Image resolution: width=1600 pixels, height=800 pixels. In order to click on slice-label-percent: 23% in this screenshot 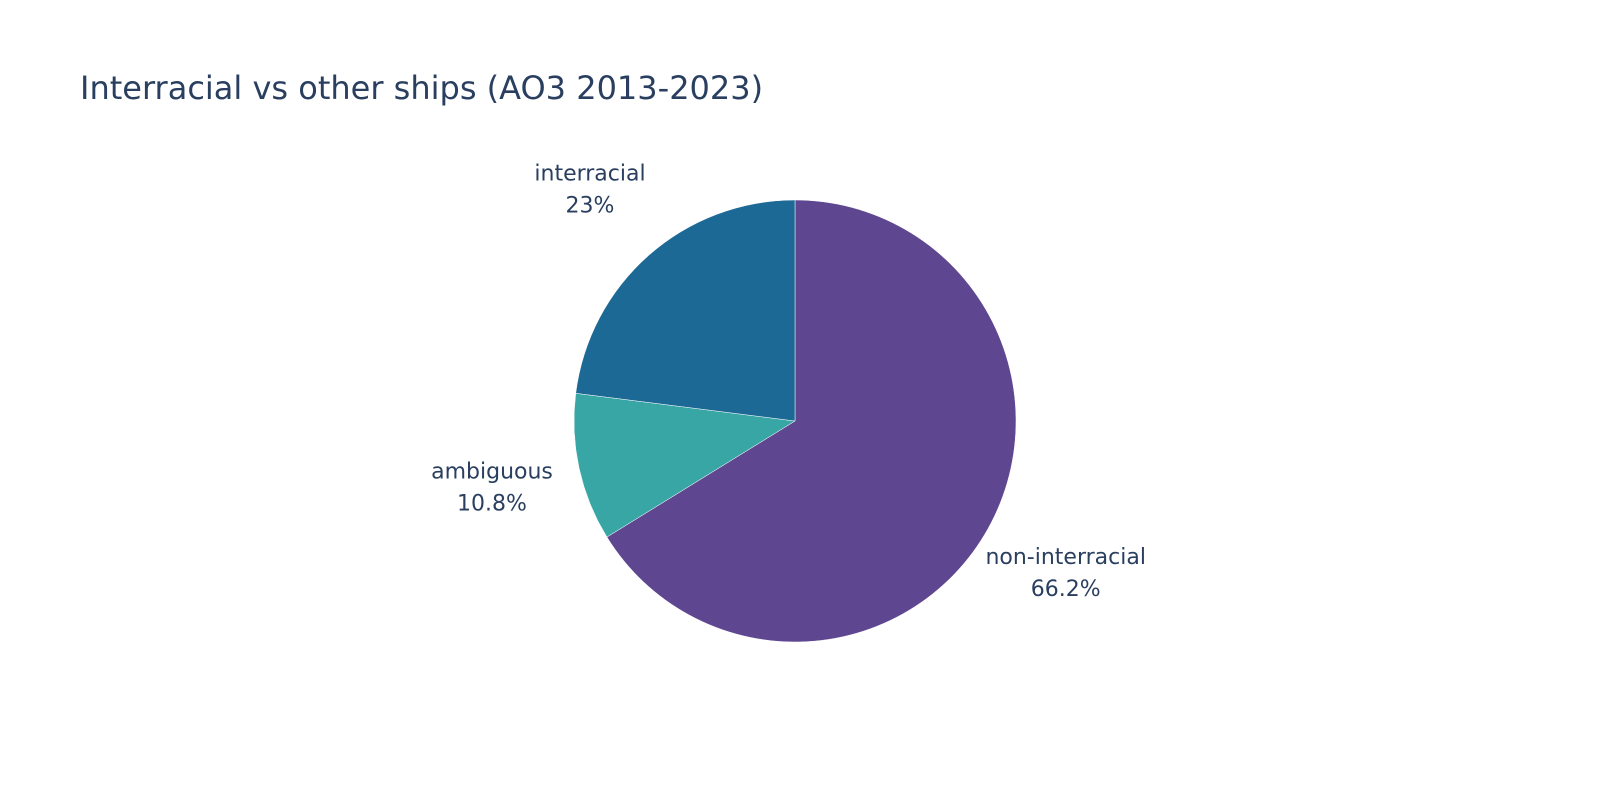, I will do `click(590, 206)`.